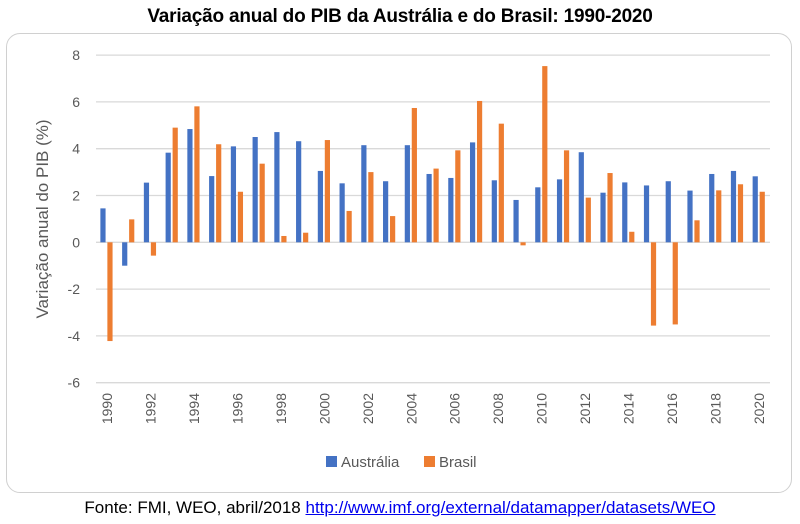 The image size is (800, 524). I want to click on bar-australia-2012, so click(581, 197).